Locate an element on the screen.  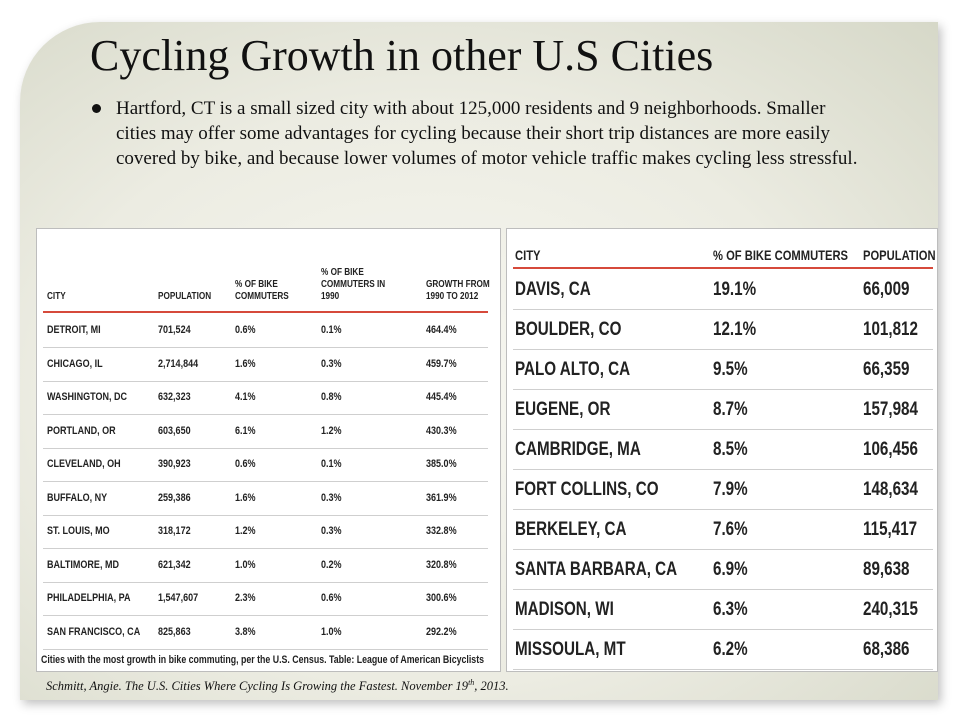
table-cell: 0.2% is located at coordinates (331, 564).